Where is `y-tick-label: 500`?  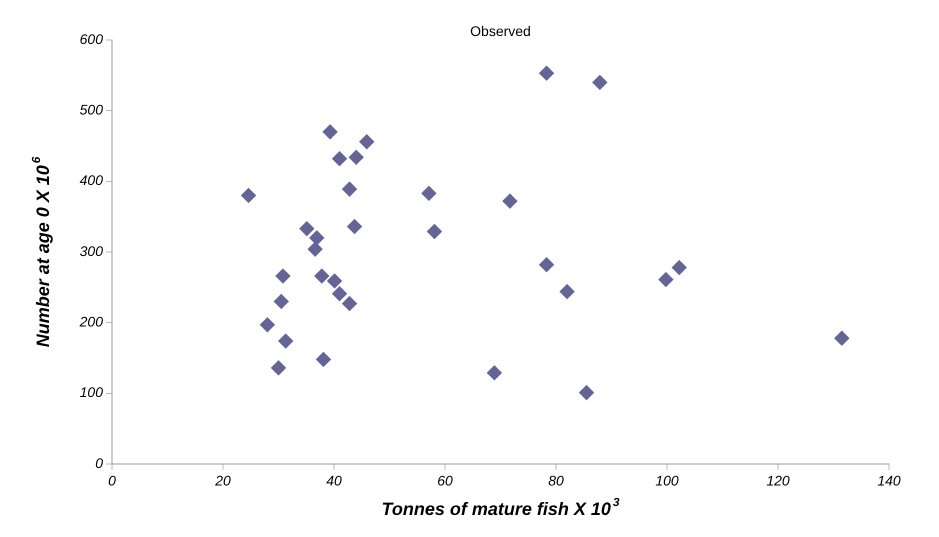
y-tick-label: 500 is located at coordinates (92, 110).